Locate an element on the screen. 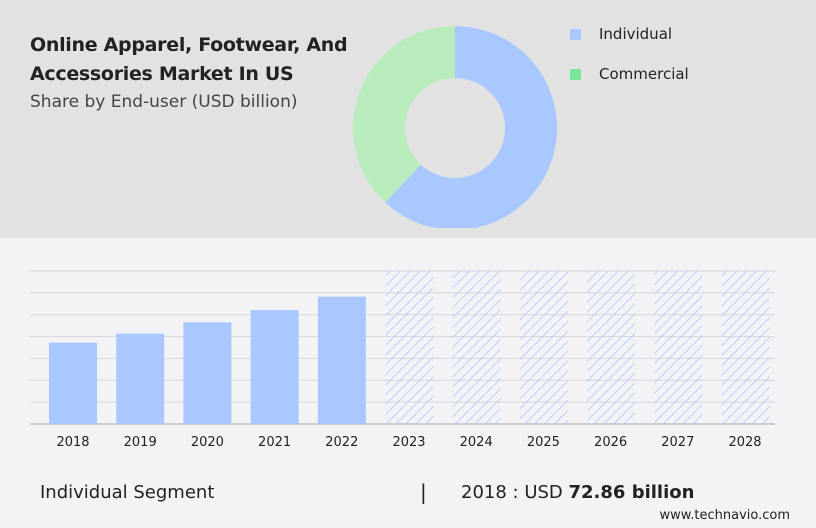 The width and height of the screenshot is (816, 528). legend-item-individual: Individual is located at coordinates (621, 34).